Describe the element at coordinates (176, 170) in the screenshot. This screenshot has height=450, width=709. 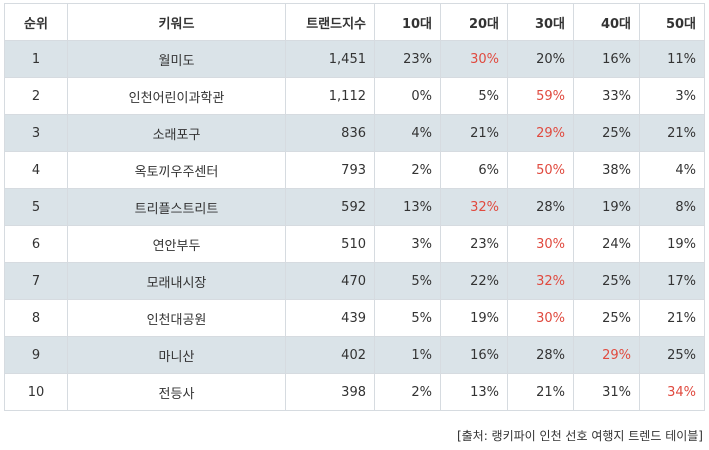
I see `keyword-cell: 옥토끼우주센터` at that location.